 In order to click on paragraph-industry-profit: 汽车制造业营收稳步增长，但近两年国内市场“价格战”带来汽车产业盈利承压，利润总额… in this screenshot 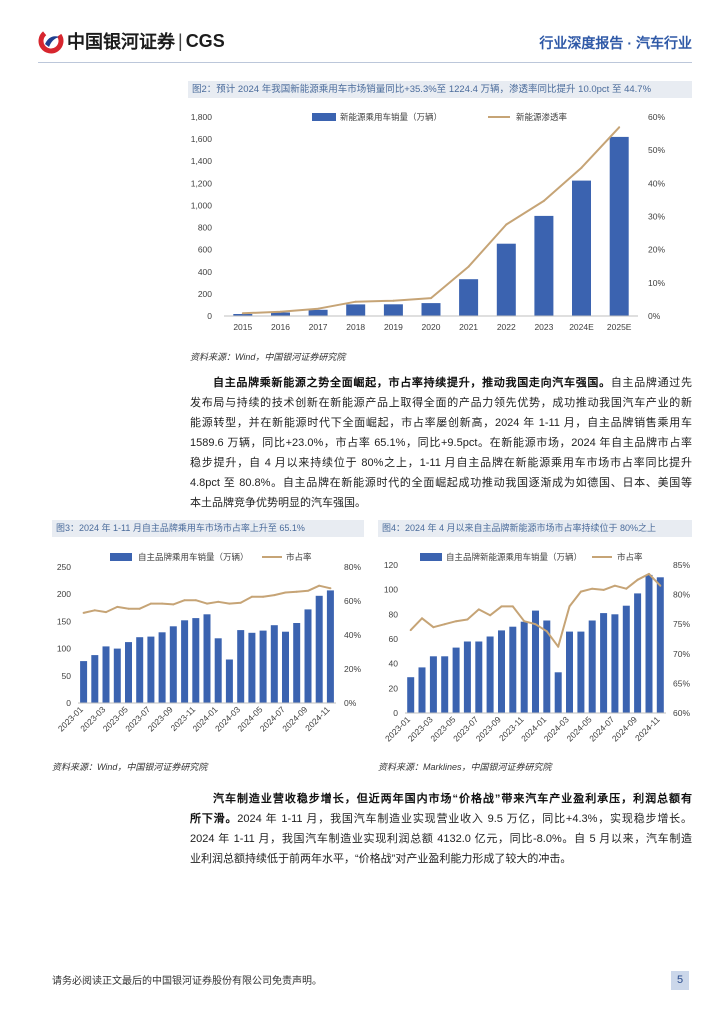, I will do `click(441, 829)`.